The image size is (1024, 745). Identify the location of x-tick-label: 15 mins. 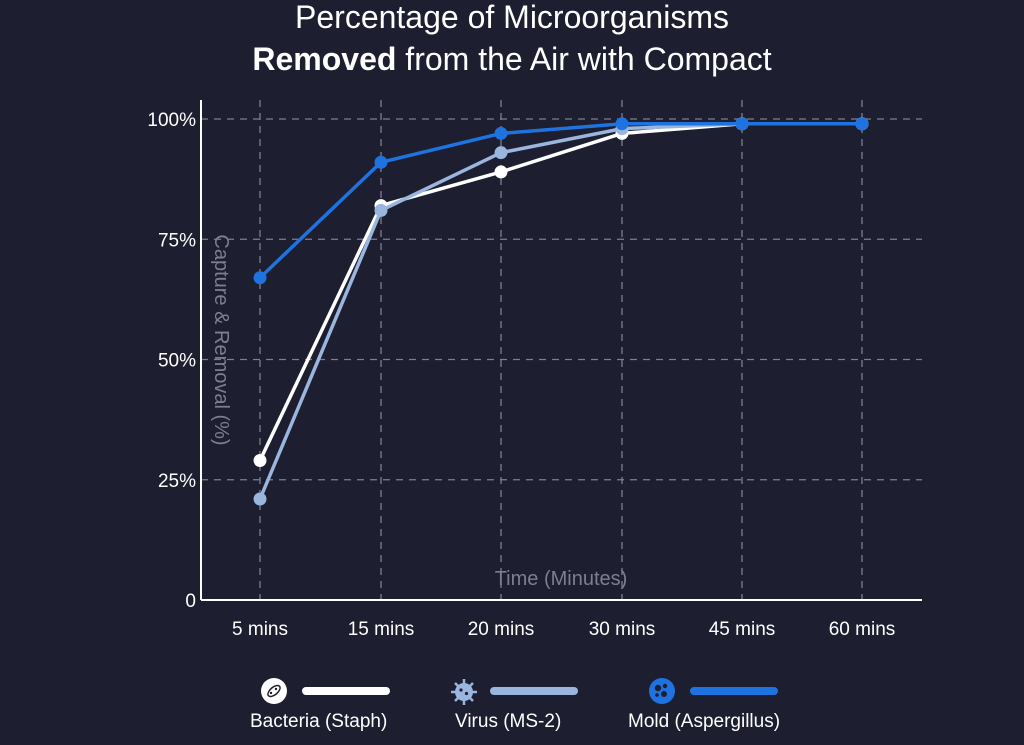
(381, 629).